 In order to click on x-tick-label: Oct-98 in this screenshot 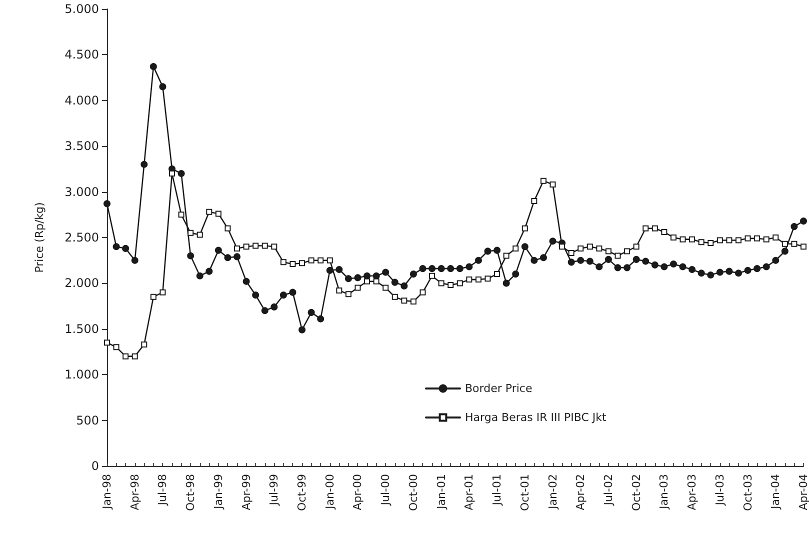, I will do `click(191, 492)`.